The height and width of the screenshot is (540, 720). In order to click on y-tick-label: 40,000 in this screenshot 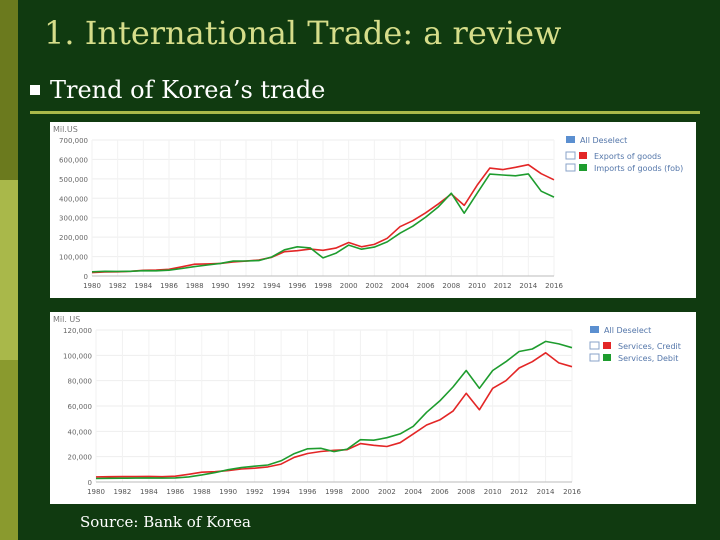, I will do `click(80, 432)`.